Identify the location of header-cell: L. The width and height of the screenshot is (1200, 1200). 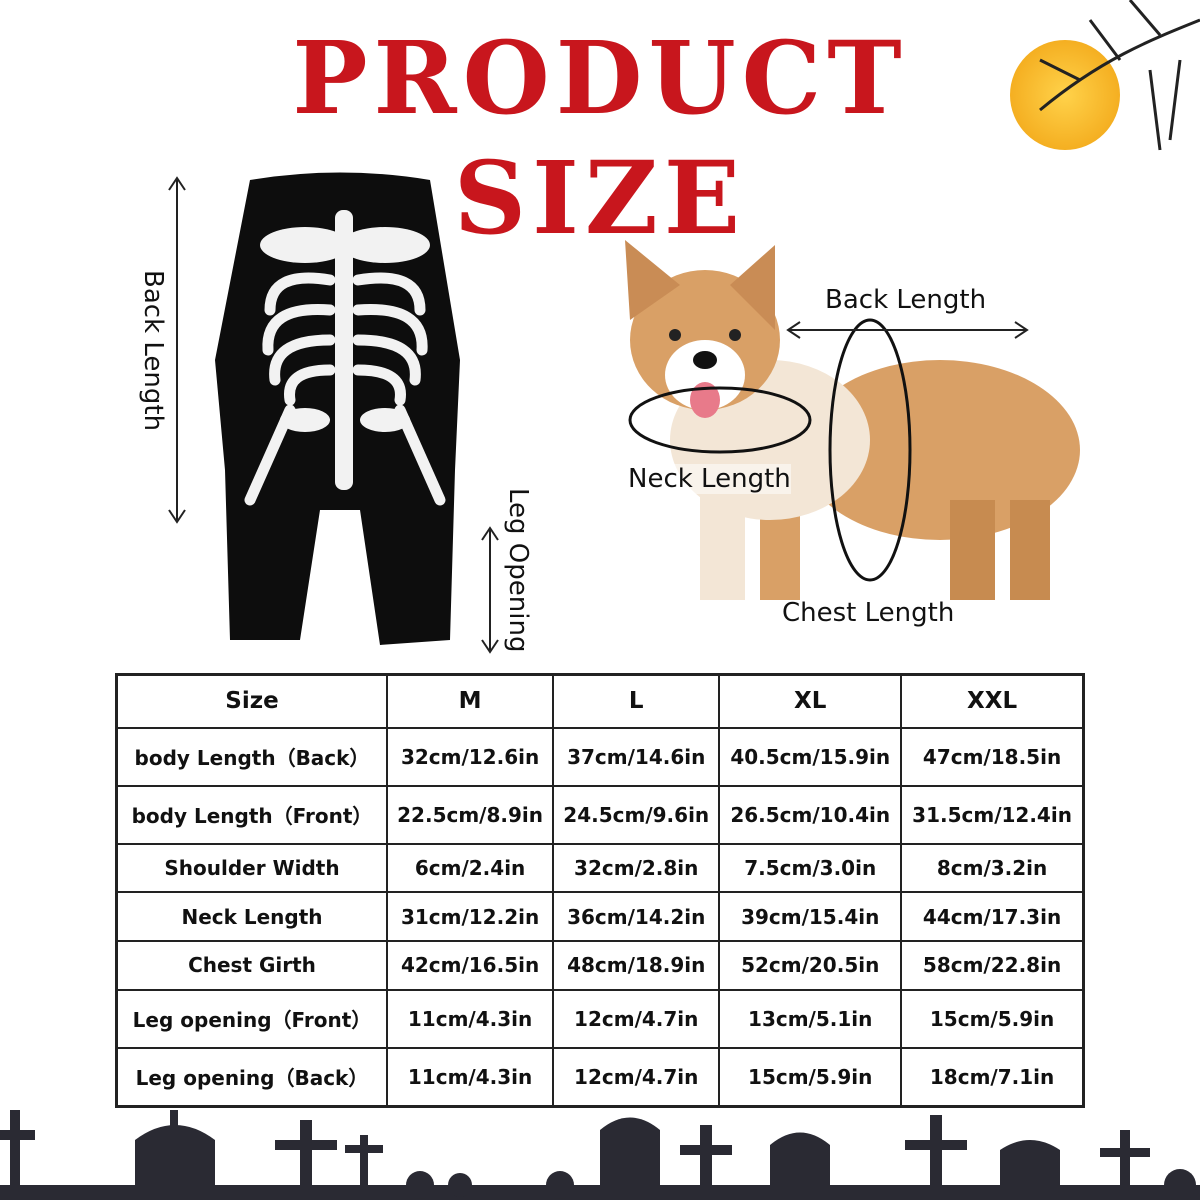
(636, 701).